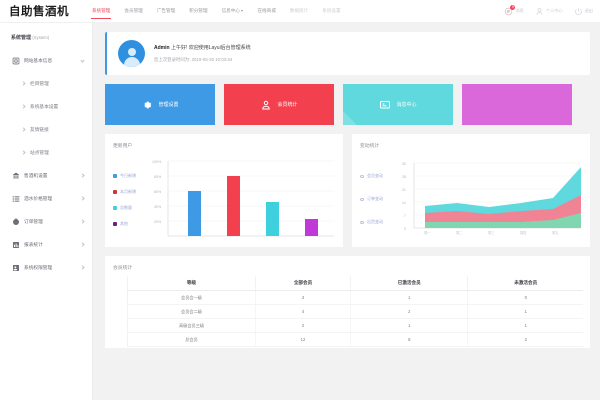 The height and width of the screenshot is (400, 600). I want to click on top-right-actions: 9 消息 个人中心 退出, so click(552, 10).